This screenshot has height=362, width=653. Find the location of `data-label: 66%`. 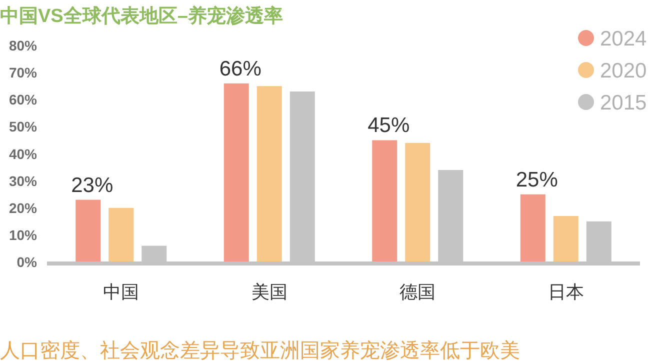

data-label: 66% is located at coordinates (240, 68).